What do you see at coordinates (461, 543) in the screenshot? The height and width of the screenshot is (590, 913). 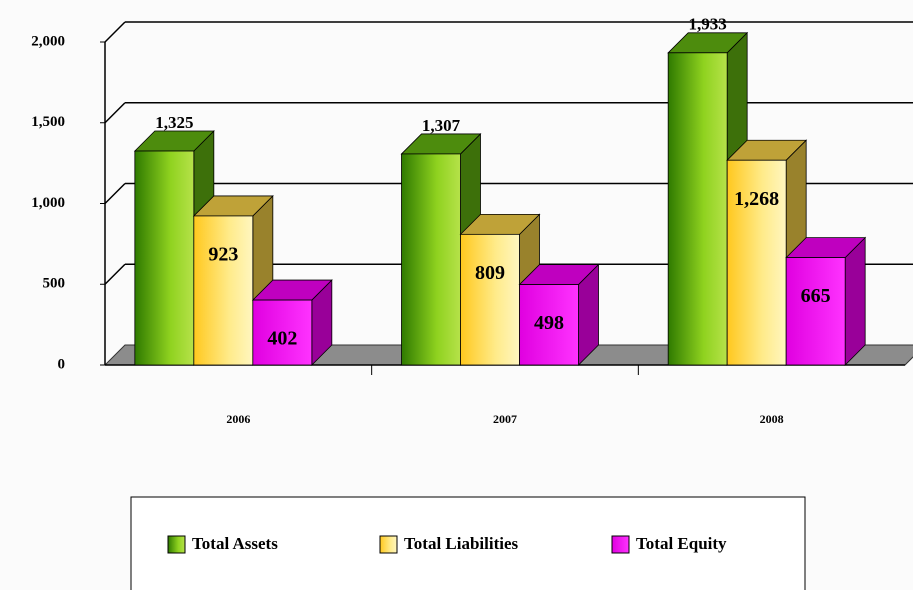 I see `legend-label: Total Liabilities` at bounding box center [461, 543].